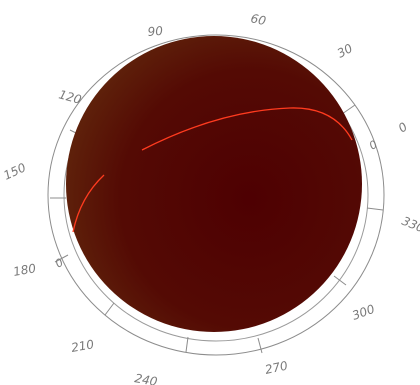  I want to click on azimuth-label-330: 330, so click(410, 225).